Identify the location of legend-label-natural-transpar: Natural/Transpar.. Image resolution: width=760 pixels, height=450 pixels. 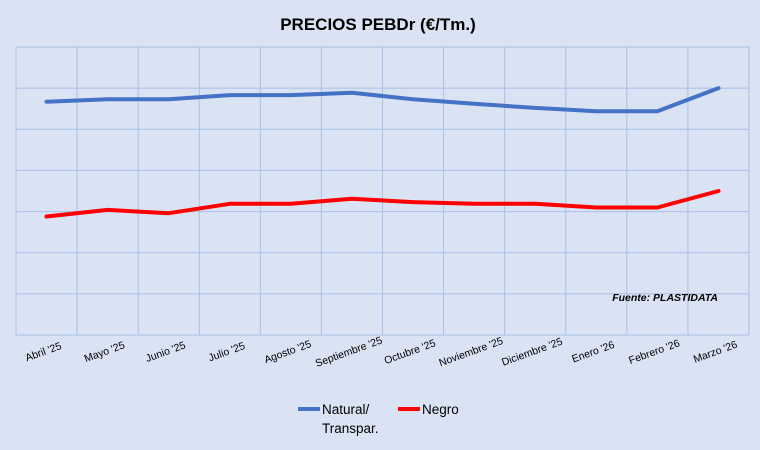
(350, 419).